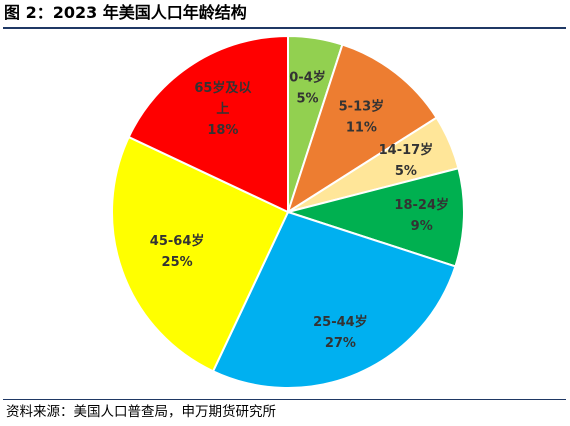  What do you see at coordinates (222, 88) in the screenshot?
I see `slice-category-label-6: 65岁及以` at bounding box center [222, 88].